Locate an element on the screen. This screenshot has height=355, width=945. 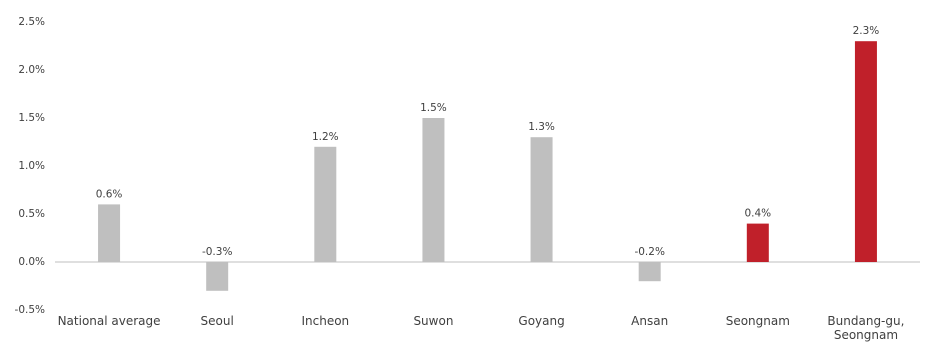
y-tick-label: 0.5% is located at coordinates (31, 214).